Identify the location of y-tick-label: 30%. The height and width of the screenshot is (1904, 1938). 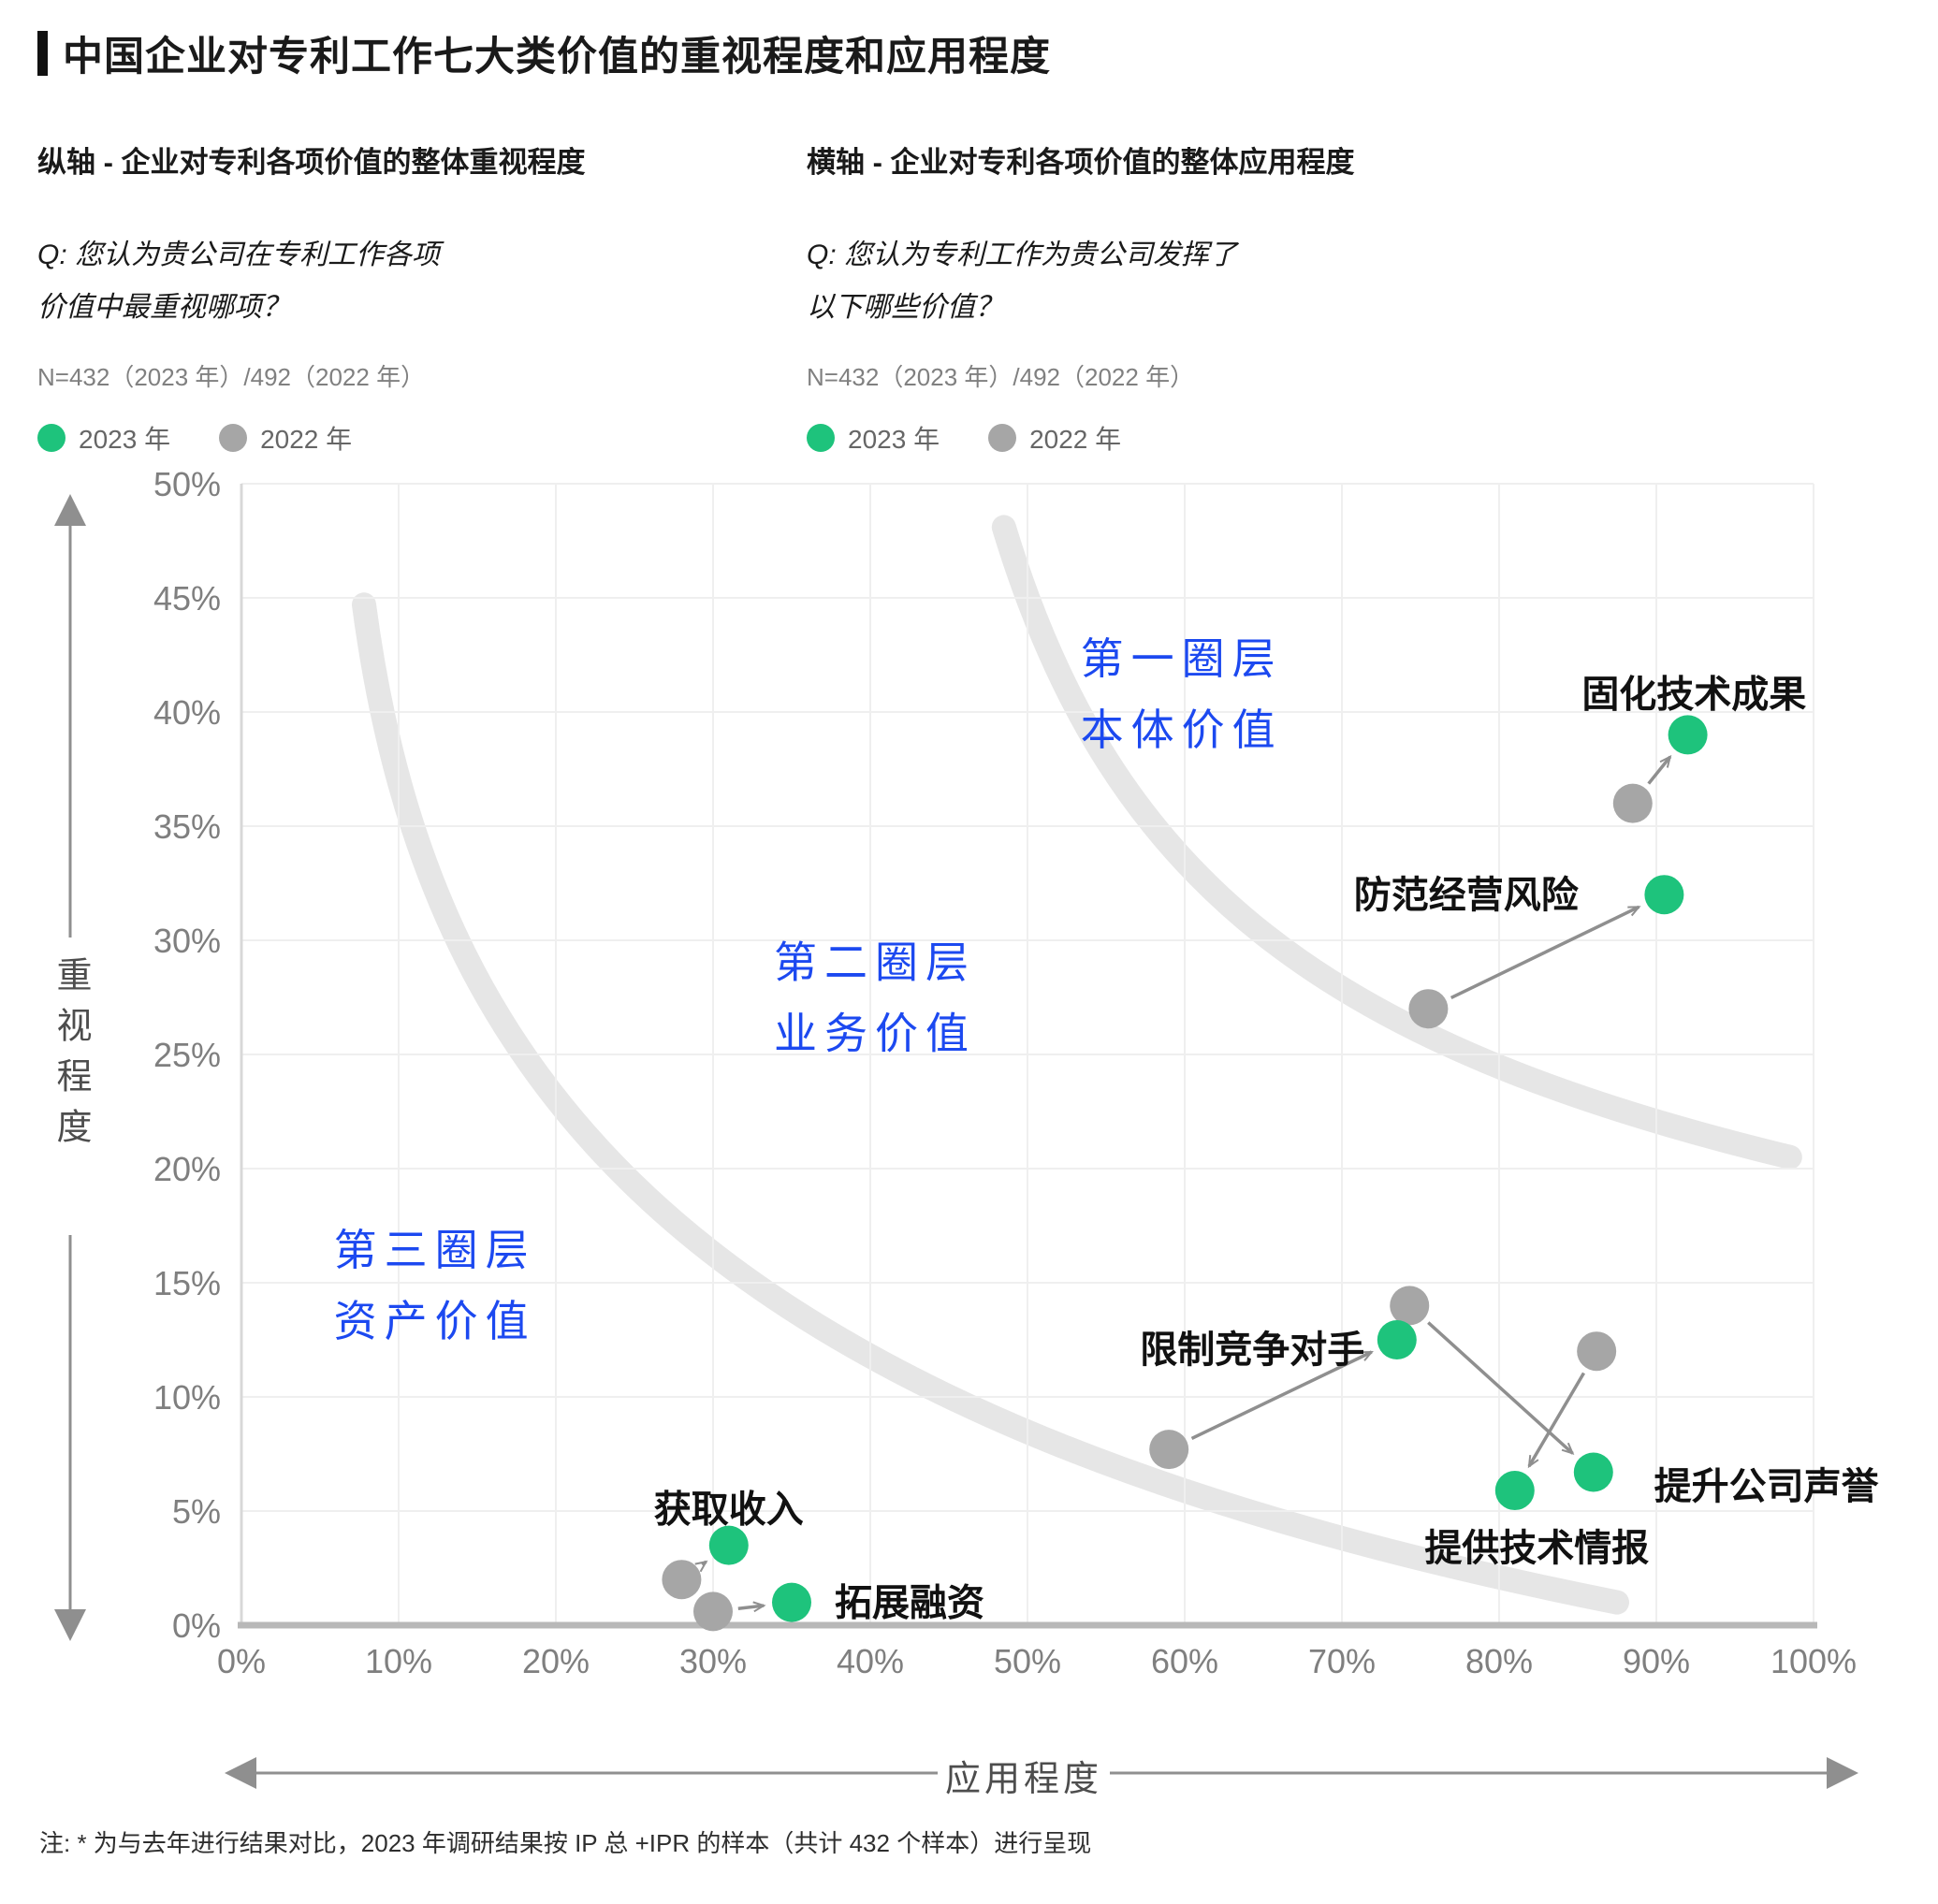
(187, 941).